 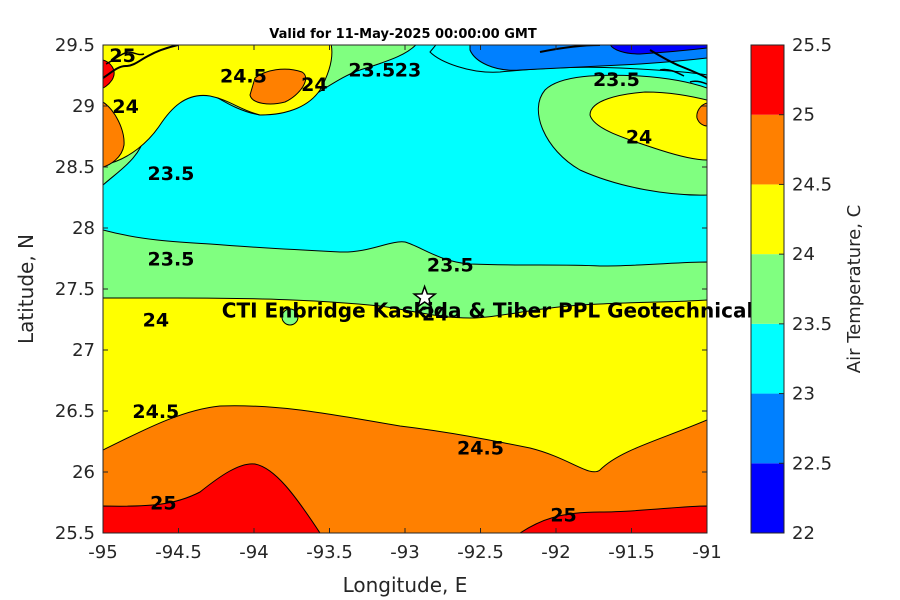 I want to click on band-pocket, so click(x=290, y=317).